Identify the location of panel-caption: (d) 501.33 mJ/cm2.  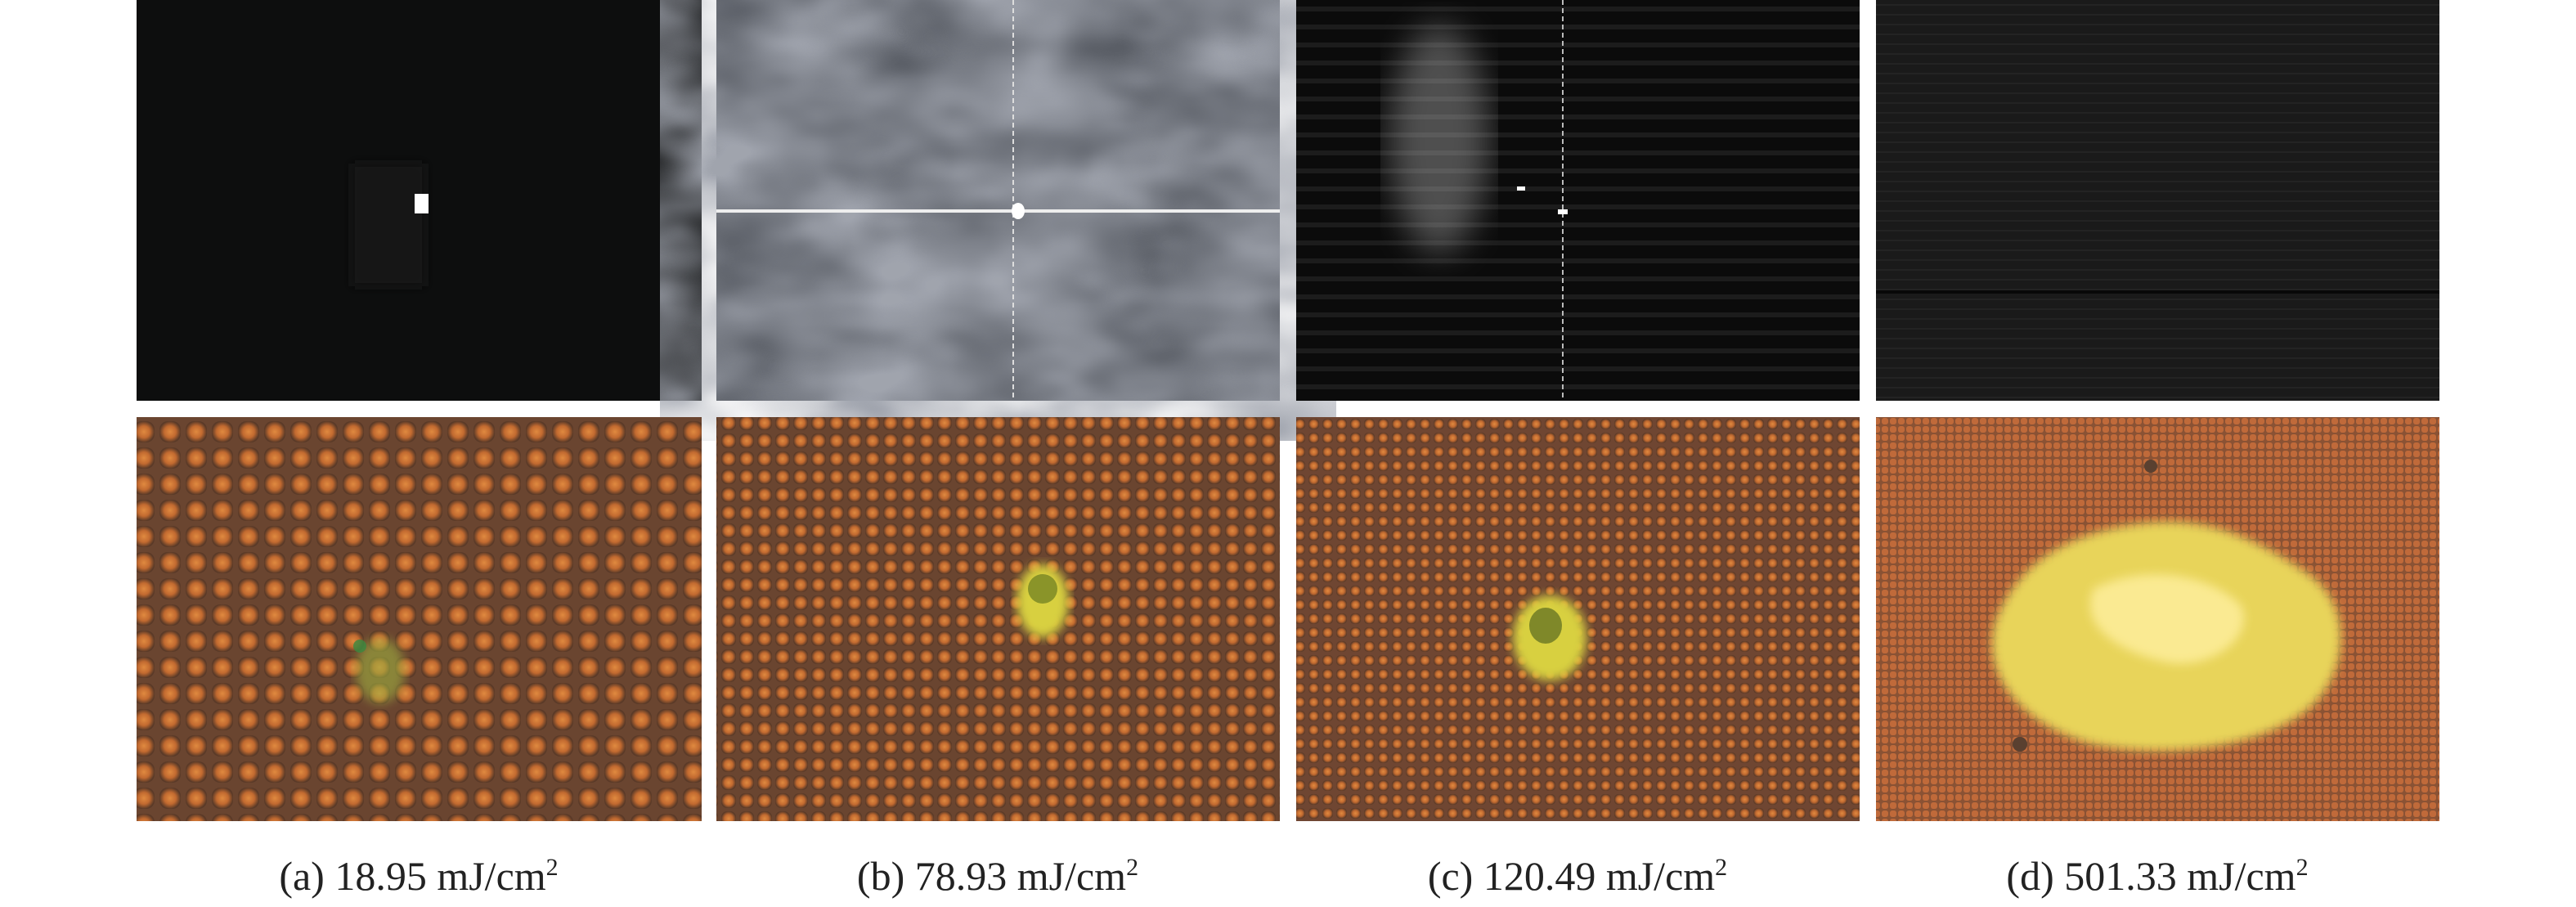
(2157, 876).